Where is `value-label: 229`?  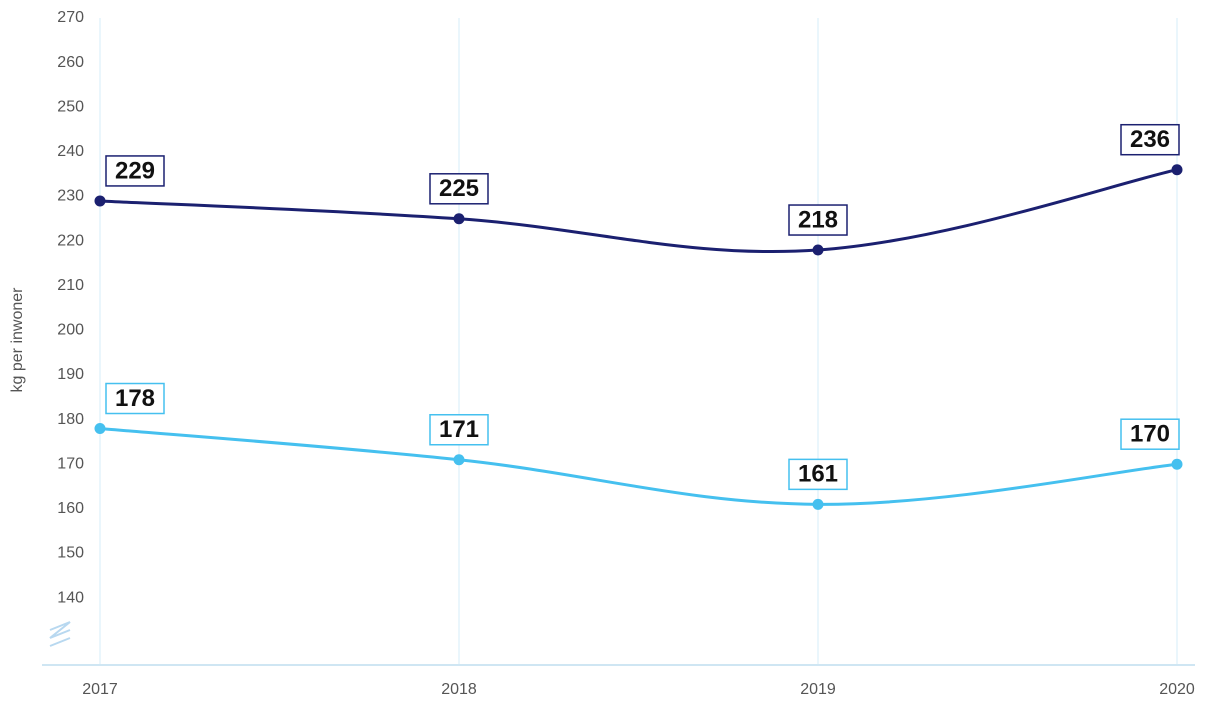 value-label: 229 is located at coordinates (135, 170).